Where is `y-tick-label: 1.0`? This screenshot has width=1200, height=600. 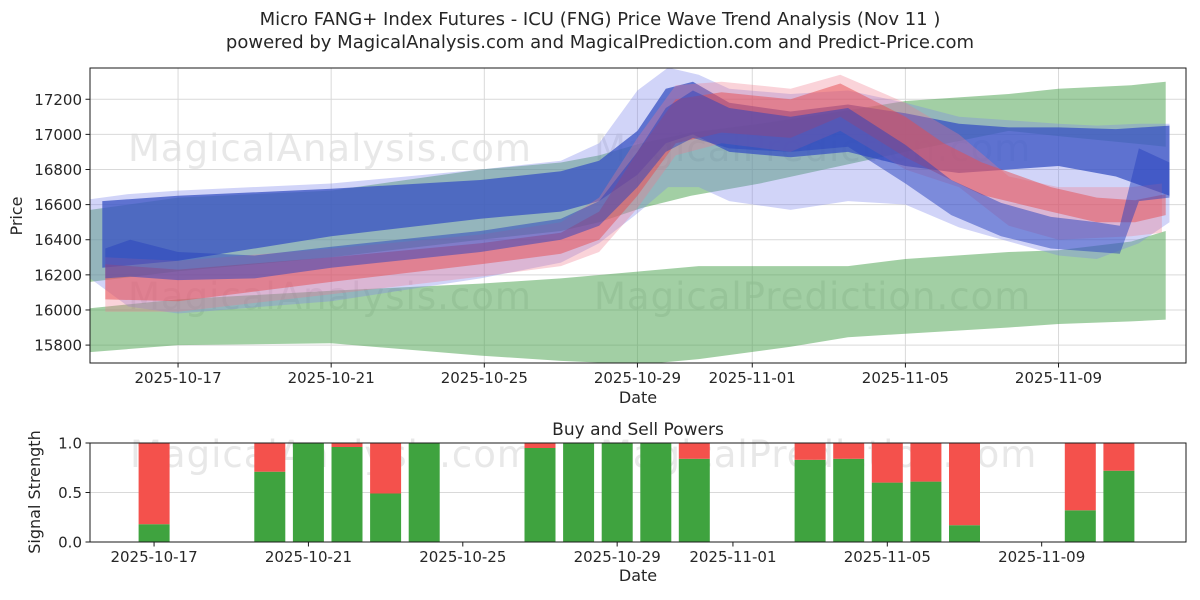 y-tick-label: 1.0 is located at coordinates (70, 444).